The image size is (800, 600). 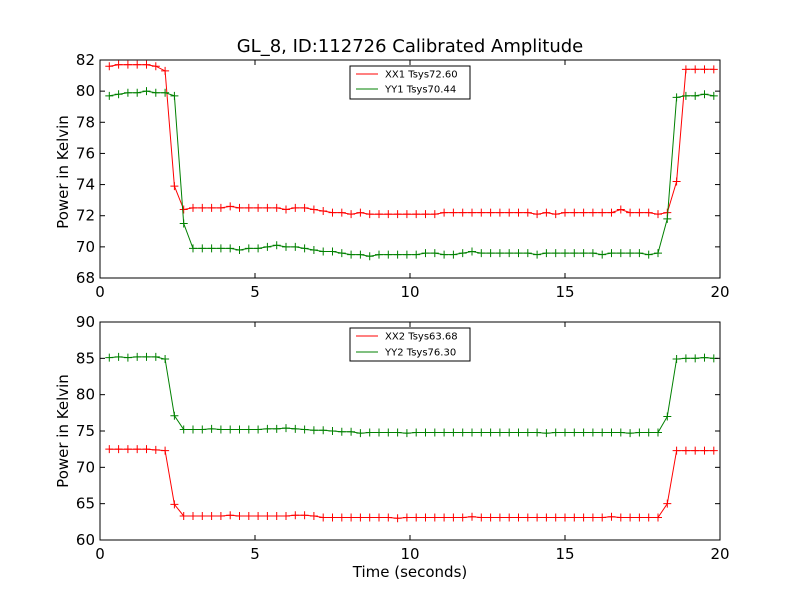 What do you see at coordinates (100, 554) in the screenshot?
I see `bottom-x-tick-label: 0` at bounding box center [100, 554].